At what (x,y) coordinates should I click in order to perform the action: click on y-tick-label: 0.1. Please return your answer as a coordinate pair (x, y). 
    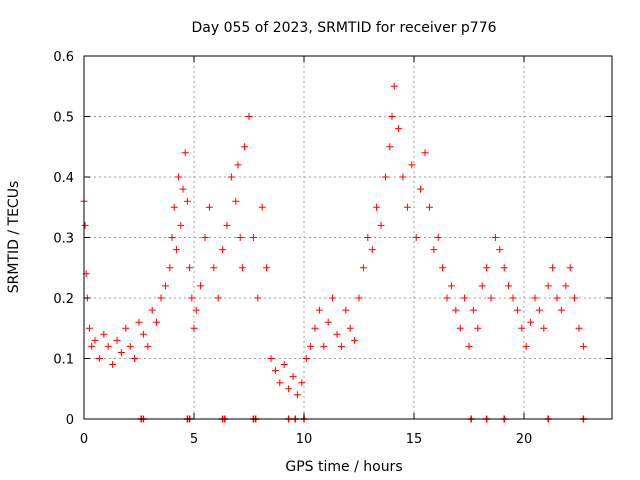
    Looking at the image, I should click on (63, 360).